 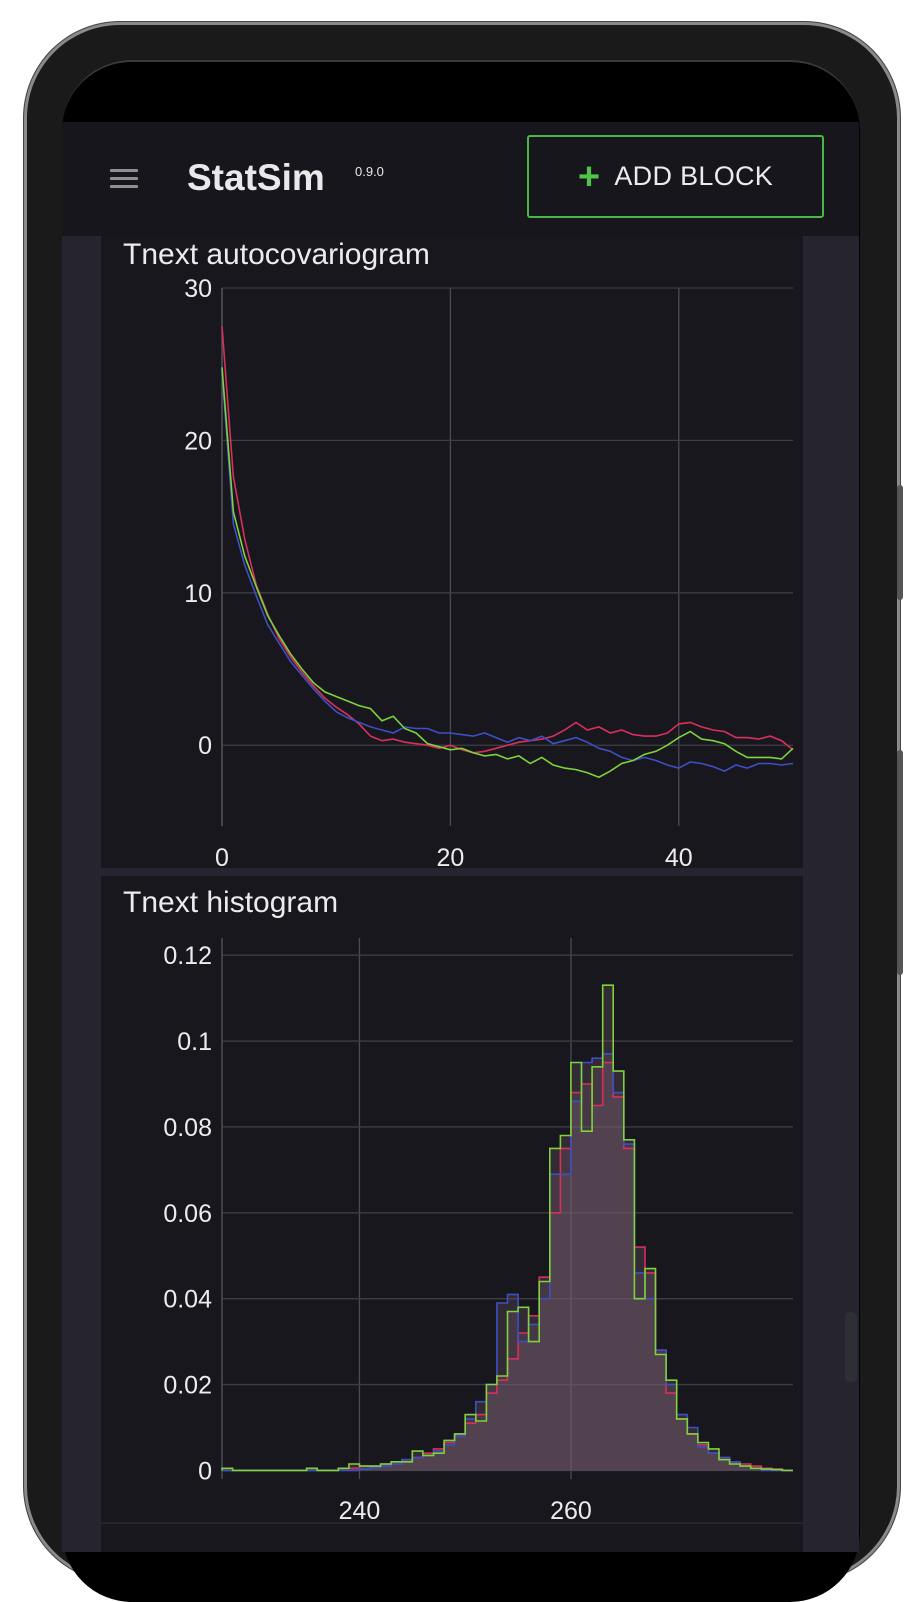 I want to click on plus-icon: +, so click(x=589, y=176).